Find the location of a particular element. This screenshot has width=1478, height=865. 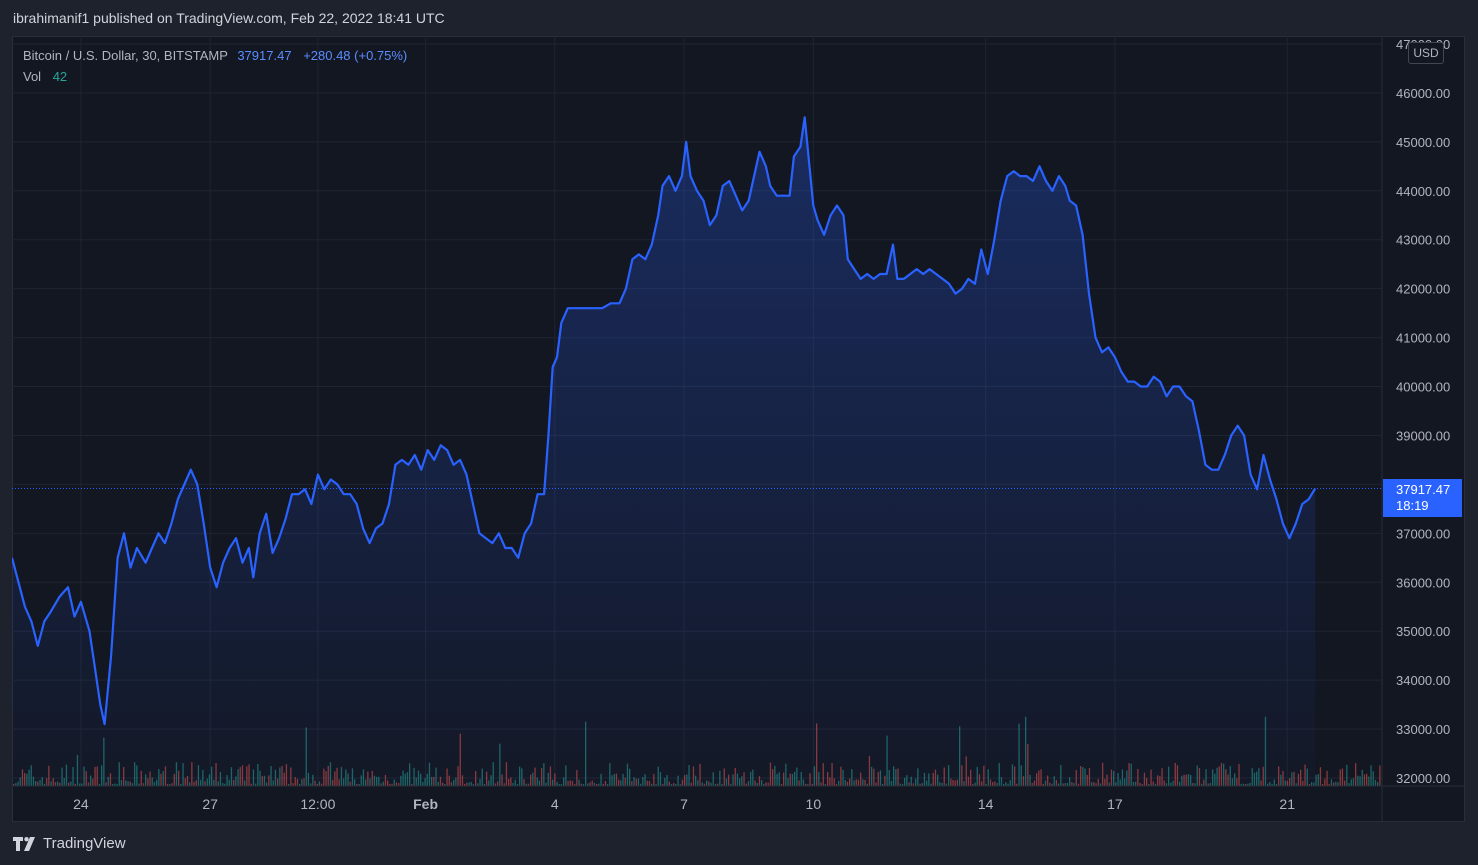

y-tick-label: 40000.00 is located at coordinates (1423, 387).